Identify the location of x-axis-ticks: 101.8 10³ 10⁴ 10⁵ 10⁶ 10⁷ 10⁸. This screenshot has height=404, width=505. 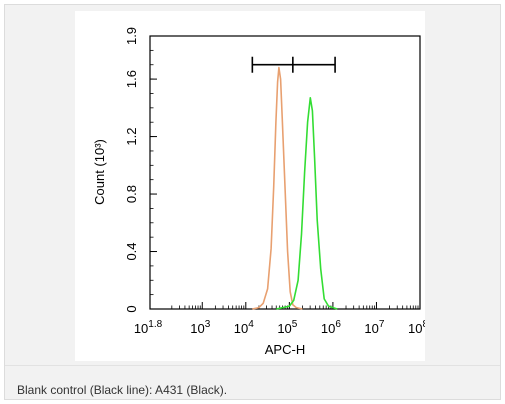
(281, 319).